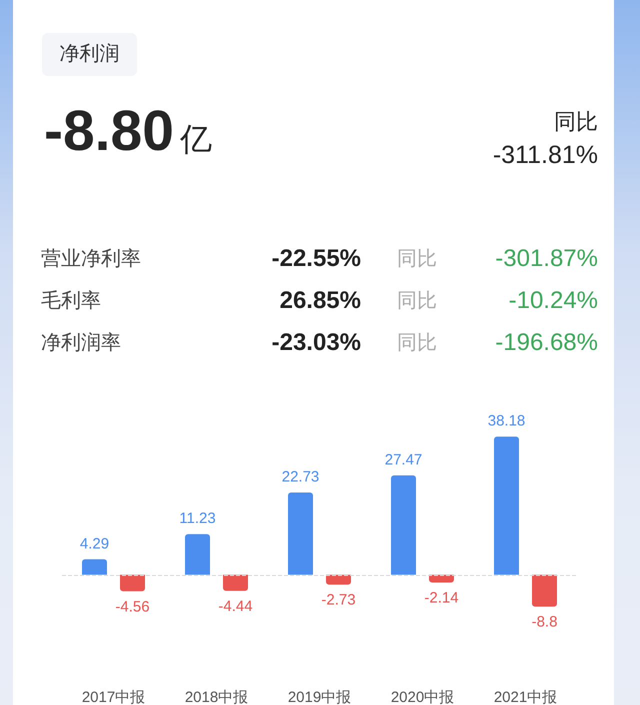 This screenshot has height=705, width=640. Describe the element at coordinates (526, 697) in the screenshot. I see `x-tick-label: 2021中报` at that location.